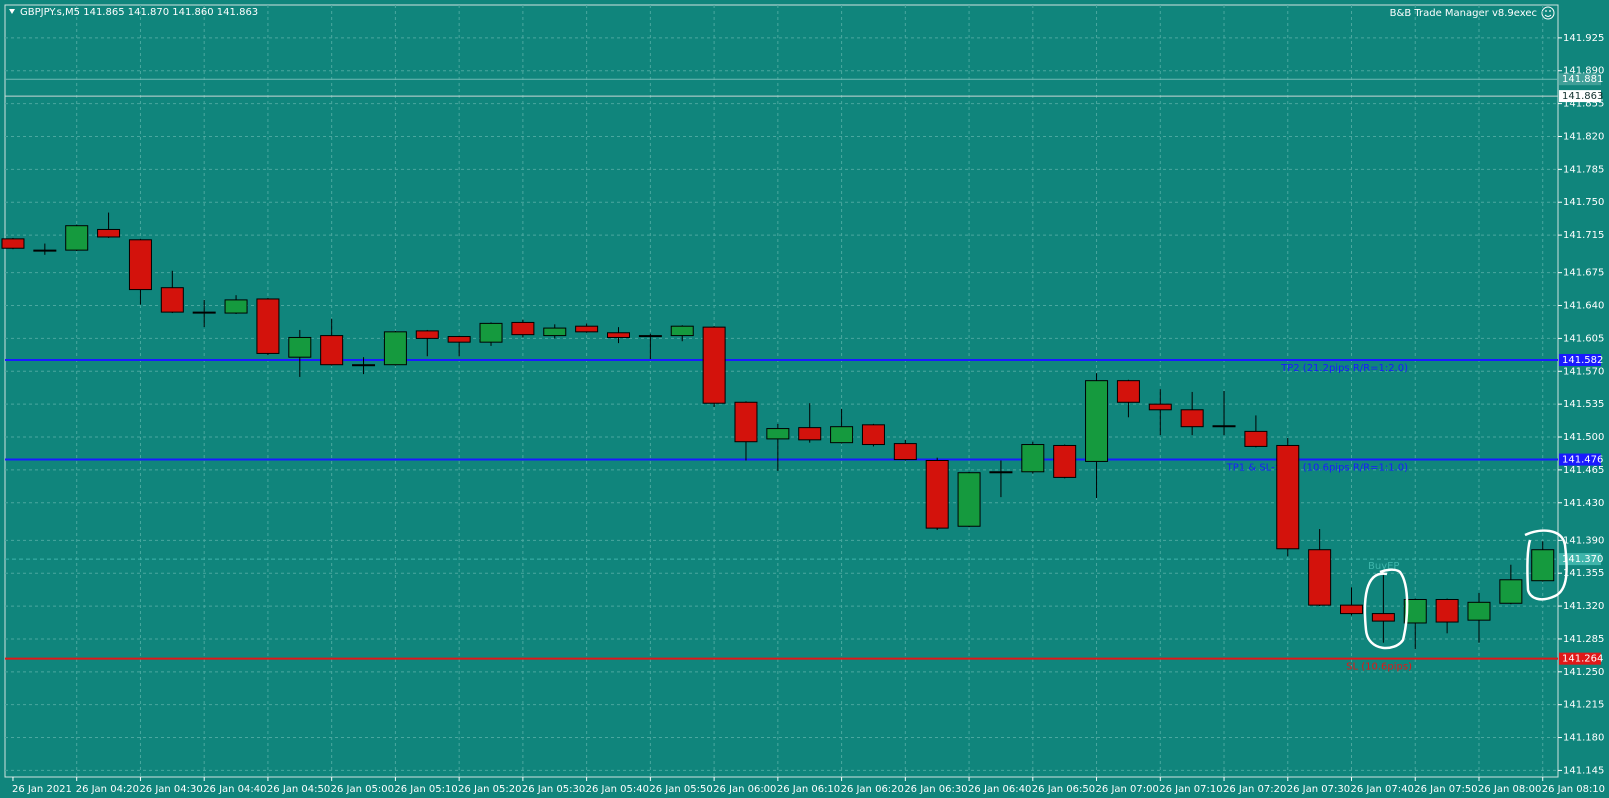 The image size is (1609, 798). I want to click on x-tick-label: 26 Jan 06:20, so click(872, 789).